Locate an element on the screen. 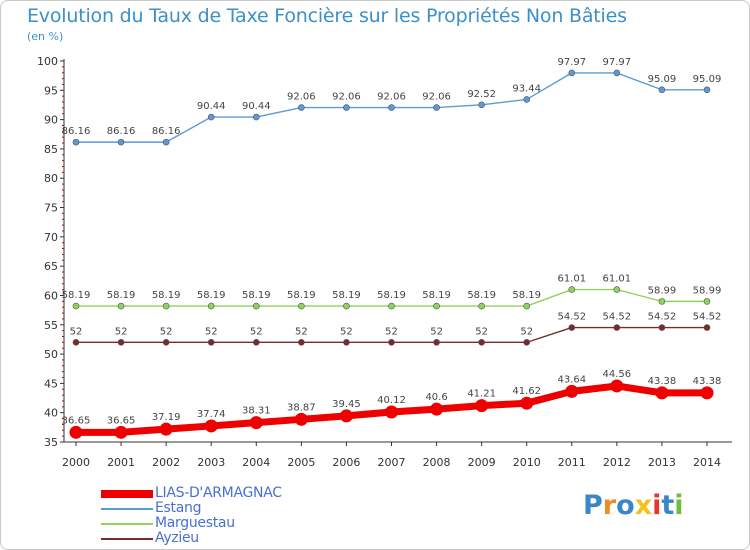 This screenshot has width=750, height=550. data-label: 43.38 is located at coordinates (662, 381).